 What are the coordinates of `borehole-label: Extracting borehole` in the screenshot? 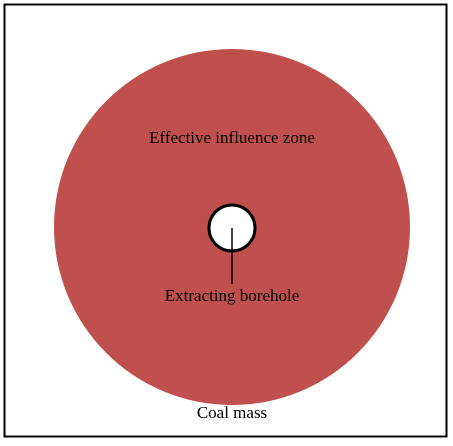 It's located at (232, 295).